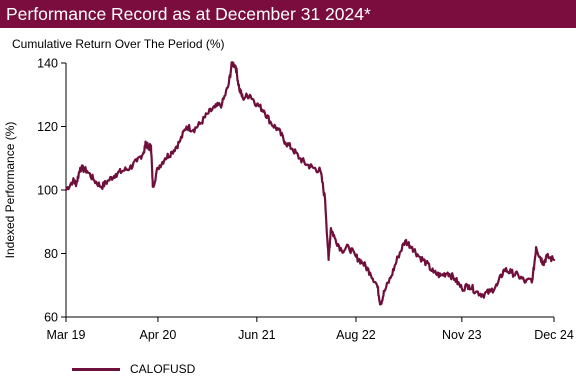 This screenshot has width=576, height=390. What do you see at coordinates (163, 369) in the screenshot?
I see `legend-label: CALOFUSD` at bounding box center [163, 369].